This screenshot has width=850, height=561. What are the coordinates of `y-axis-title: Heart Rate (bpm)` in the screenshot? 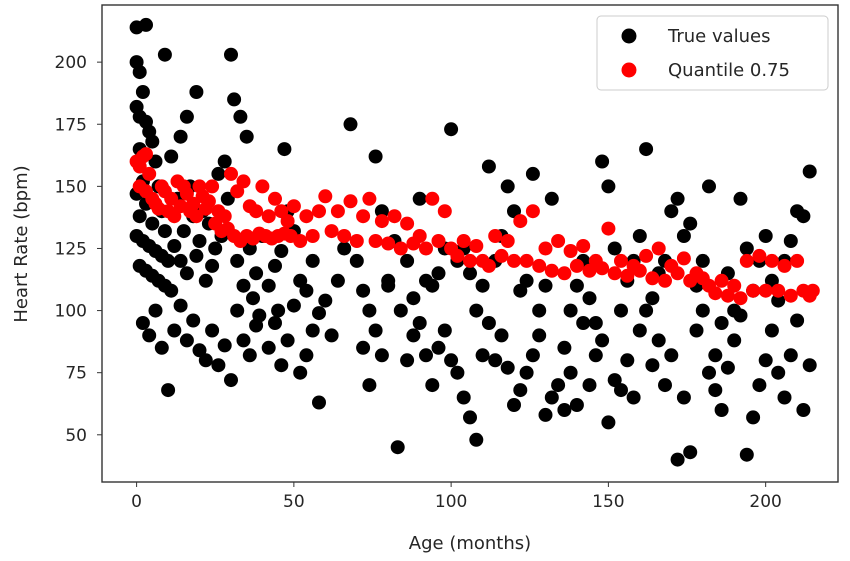 It's located at (21, 243).